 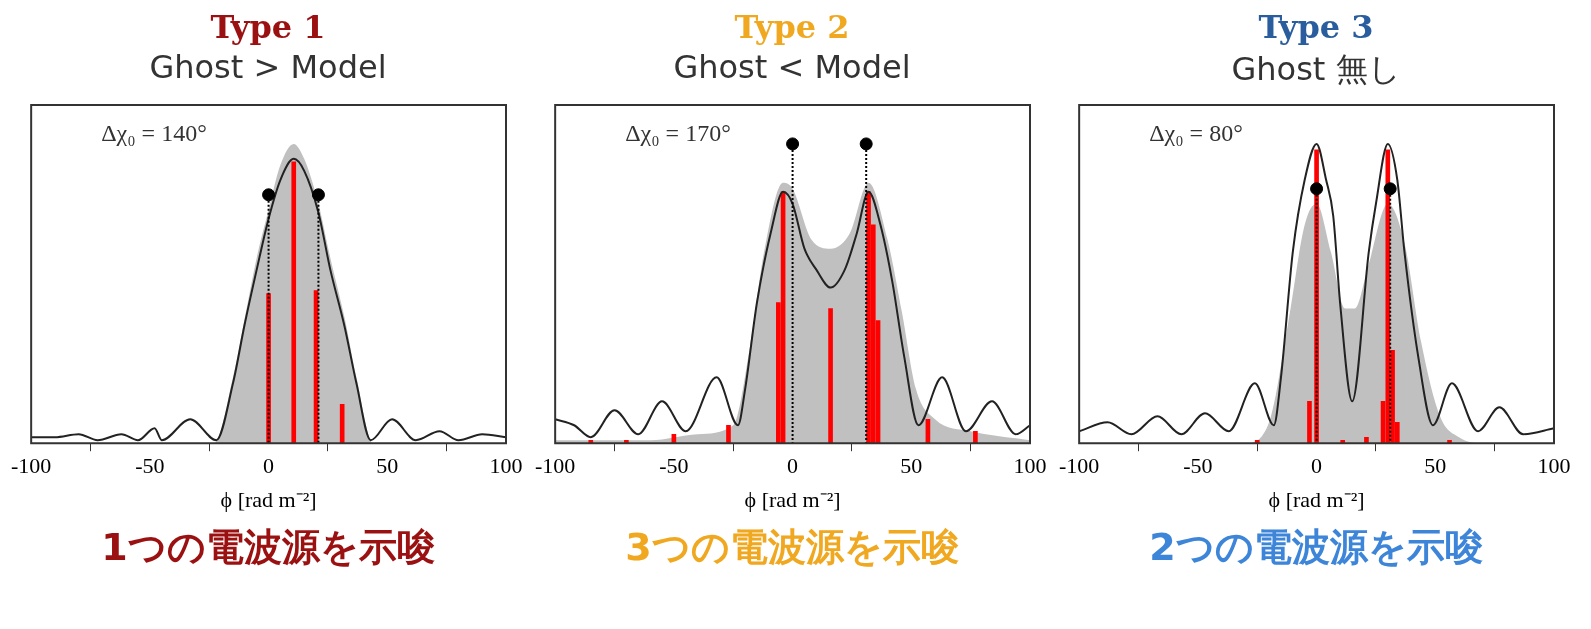 What do you see at coordinates (268, 28) in the screenshot?
I see `chart-title: Type 1` at bounding box center [268, 28].